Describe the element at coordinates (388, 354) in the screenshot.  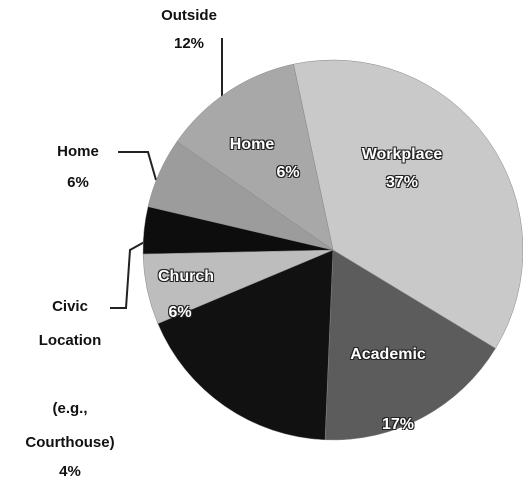
I see `label: Academic` at that location.